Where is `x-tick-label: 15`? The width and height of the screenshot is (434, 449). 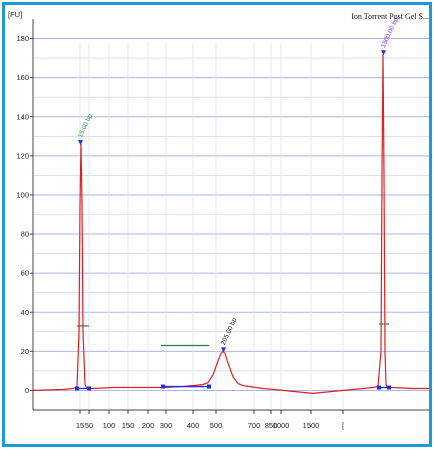
x-tick-label: 15 is located at coordinates (80, 425).